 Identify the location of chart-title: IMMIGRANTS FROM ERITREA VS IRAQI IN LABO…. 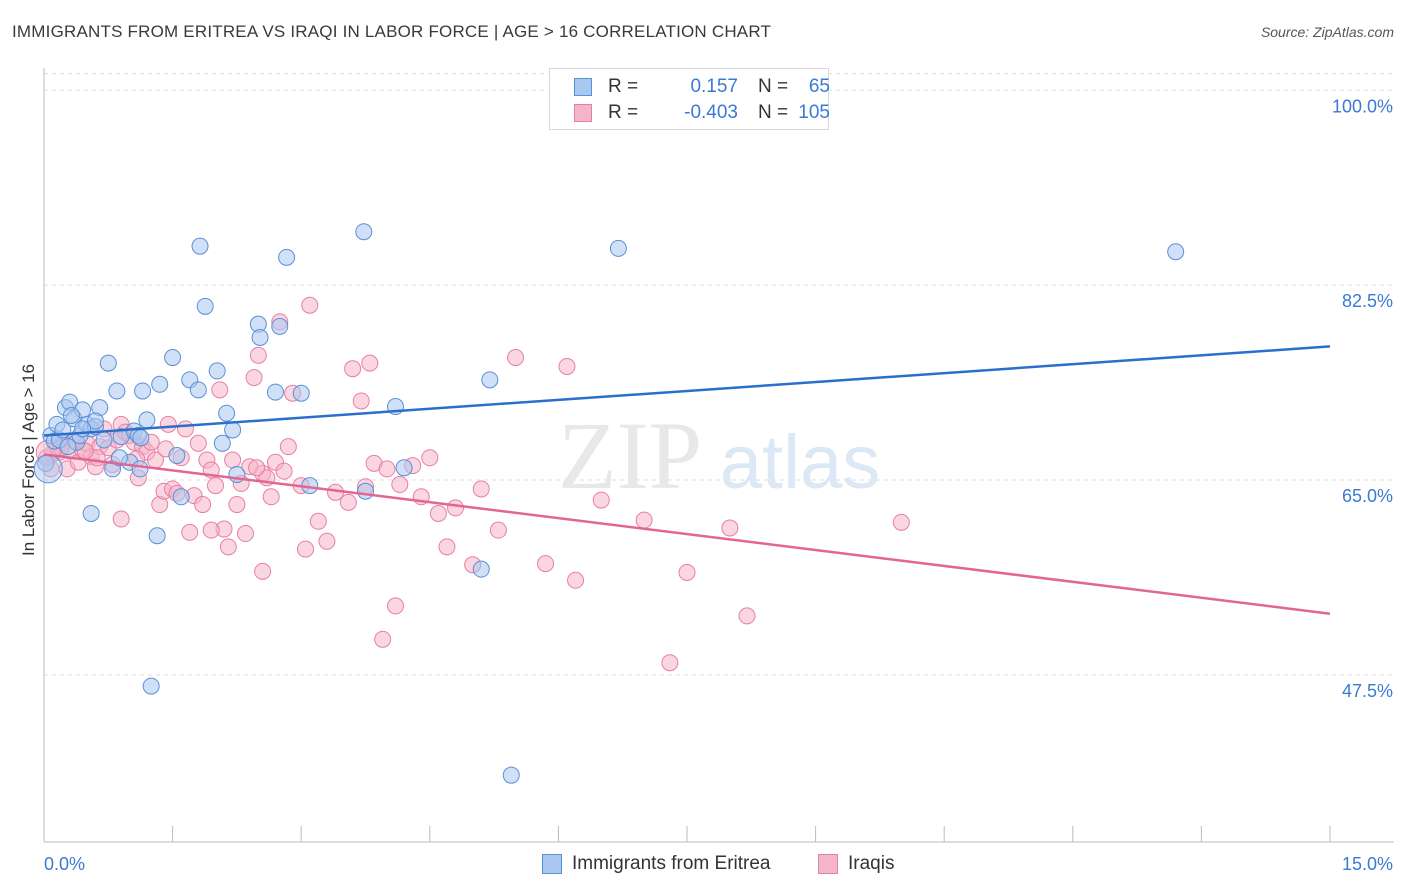
(392, 31).